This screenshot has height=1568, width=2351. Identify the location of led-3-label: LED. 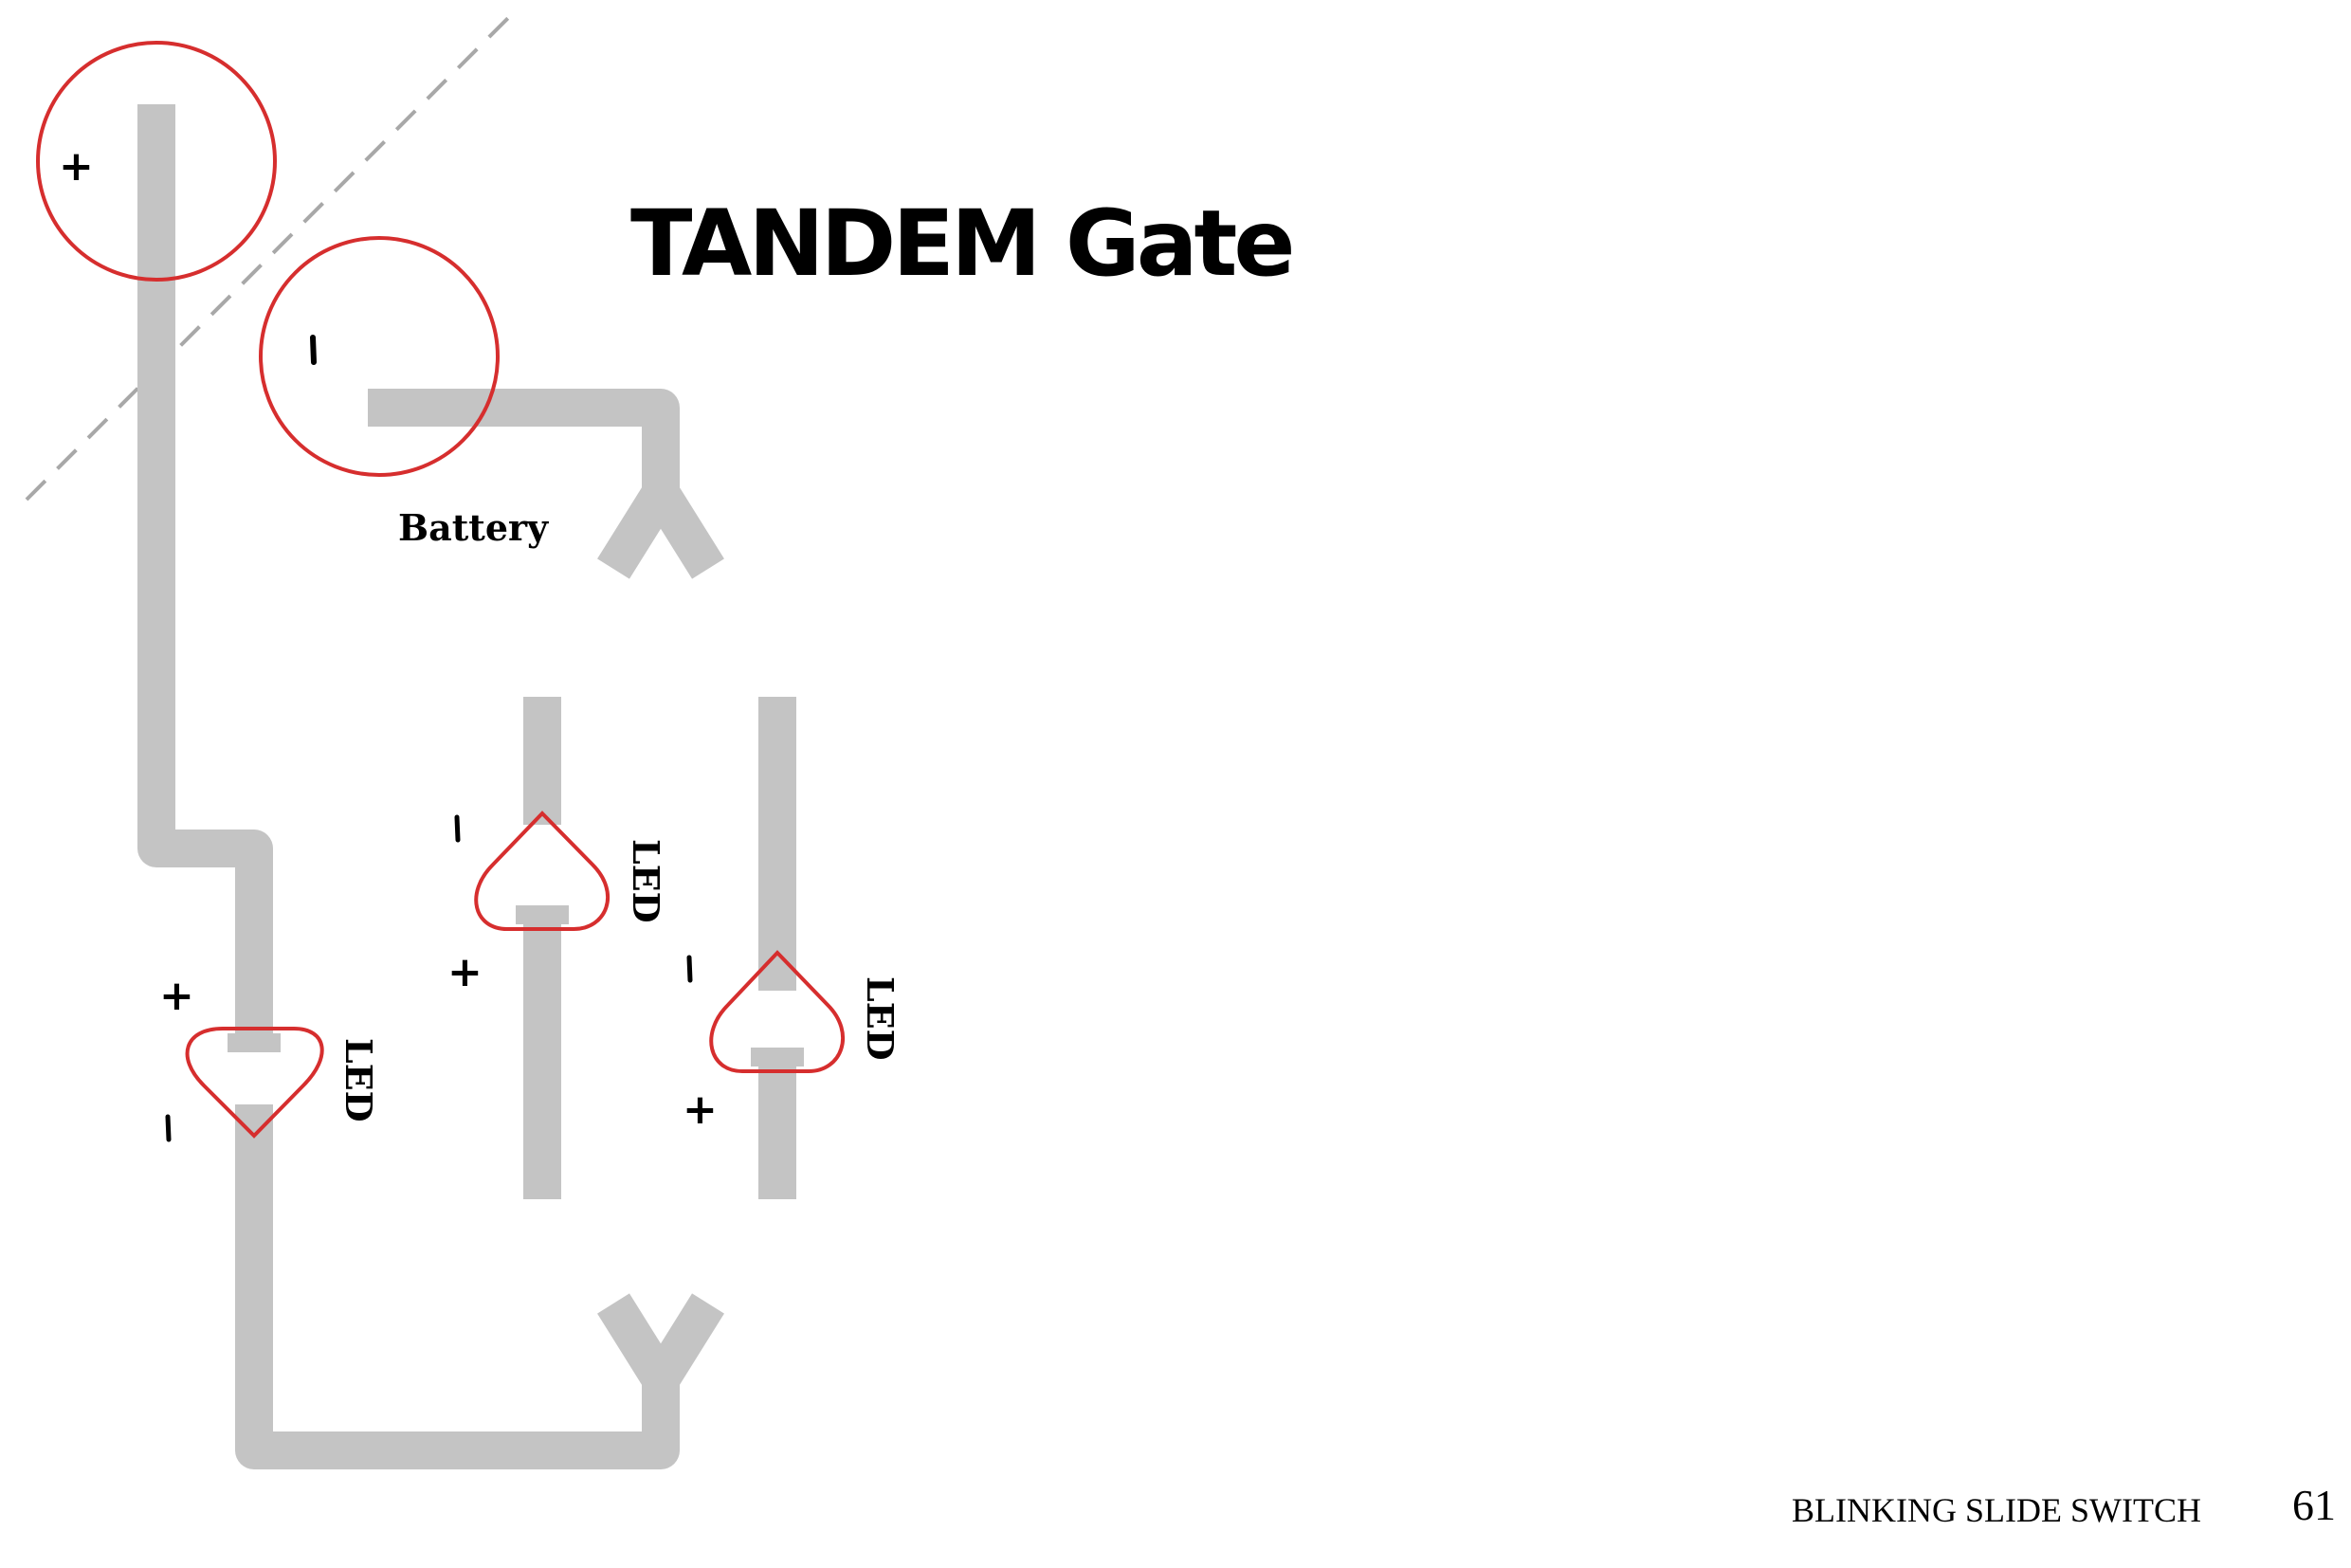
(881, 1018).